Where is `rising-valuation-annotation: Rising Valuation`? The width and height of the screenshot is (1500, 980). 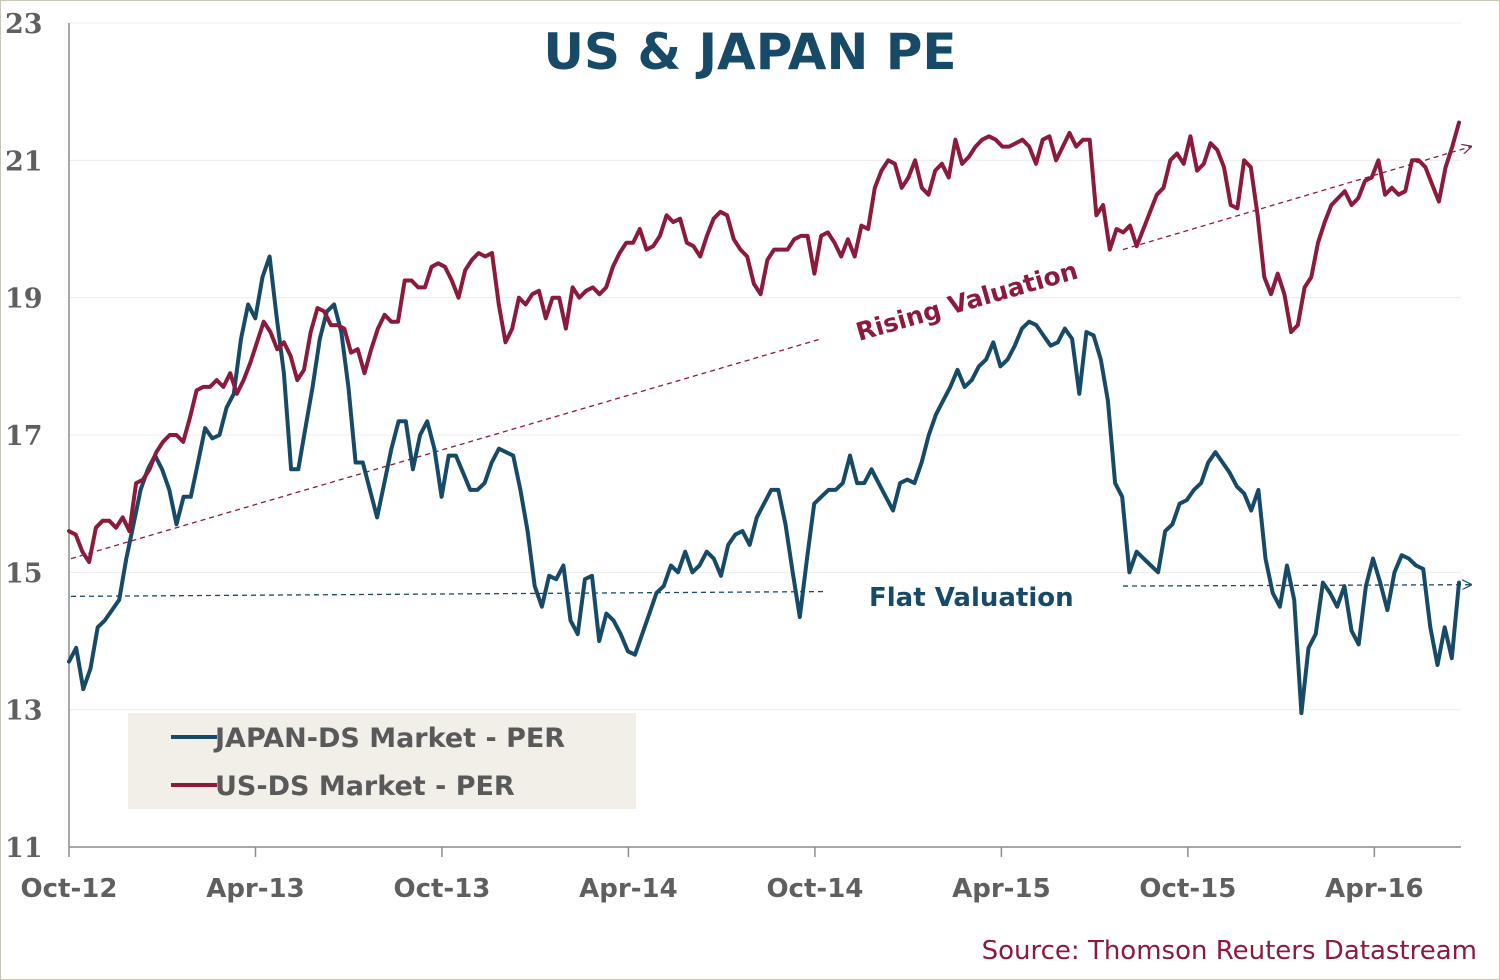
rising-valuation-annotation: Rising Valuation is located at coordinates (967, 301).